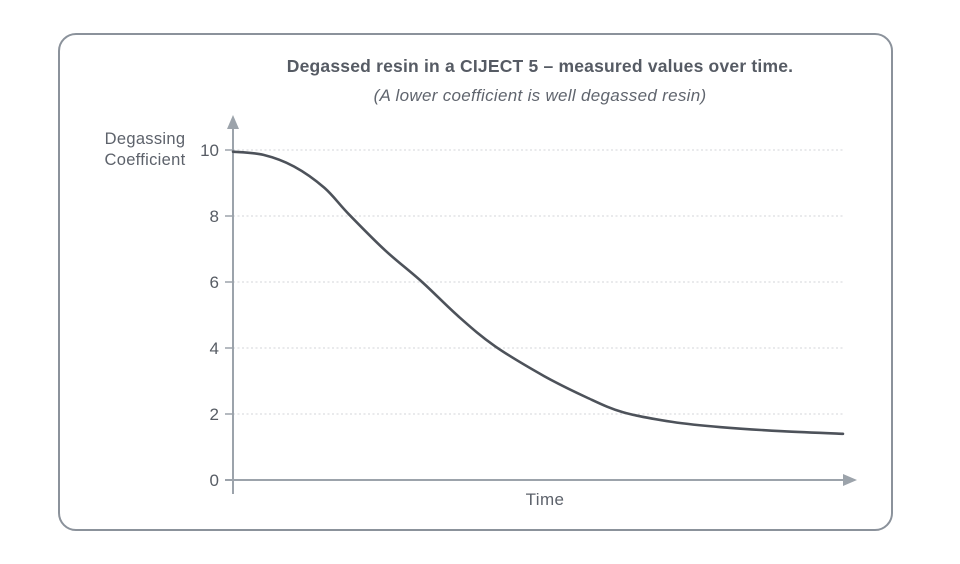 Image resolution: width=960 pixels, height=564 pixels. Describe the element at coordinates (214, 348) in the screenshot. I see `y-tick-label: 4` at that location.